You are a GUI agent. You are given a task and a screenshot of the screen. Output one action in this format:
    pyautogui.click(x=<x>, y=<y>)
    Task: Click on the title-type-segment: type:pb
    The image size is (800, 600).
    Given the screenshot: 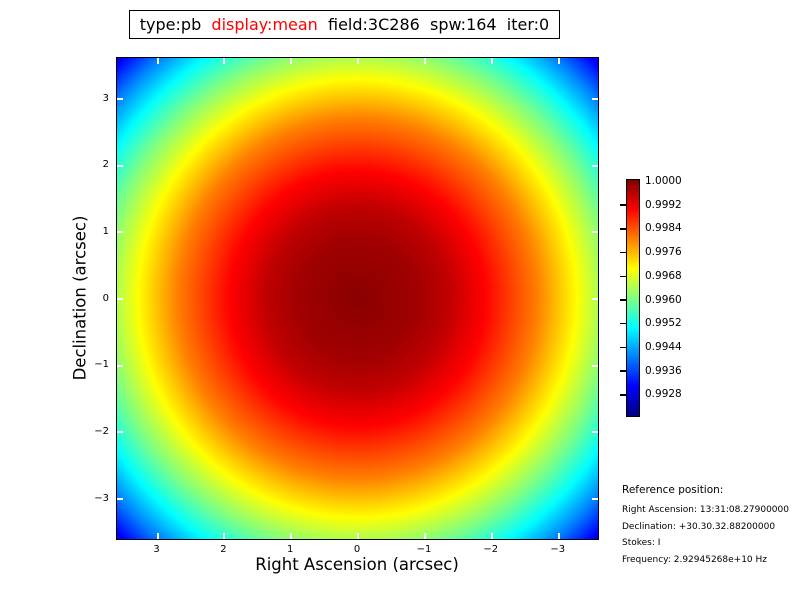 What is the action you would take?
    pyautogui.click(x=175, y=24)
    